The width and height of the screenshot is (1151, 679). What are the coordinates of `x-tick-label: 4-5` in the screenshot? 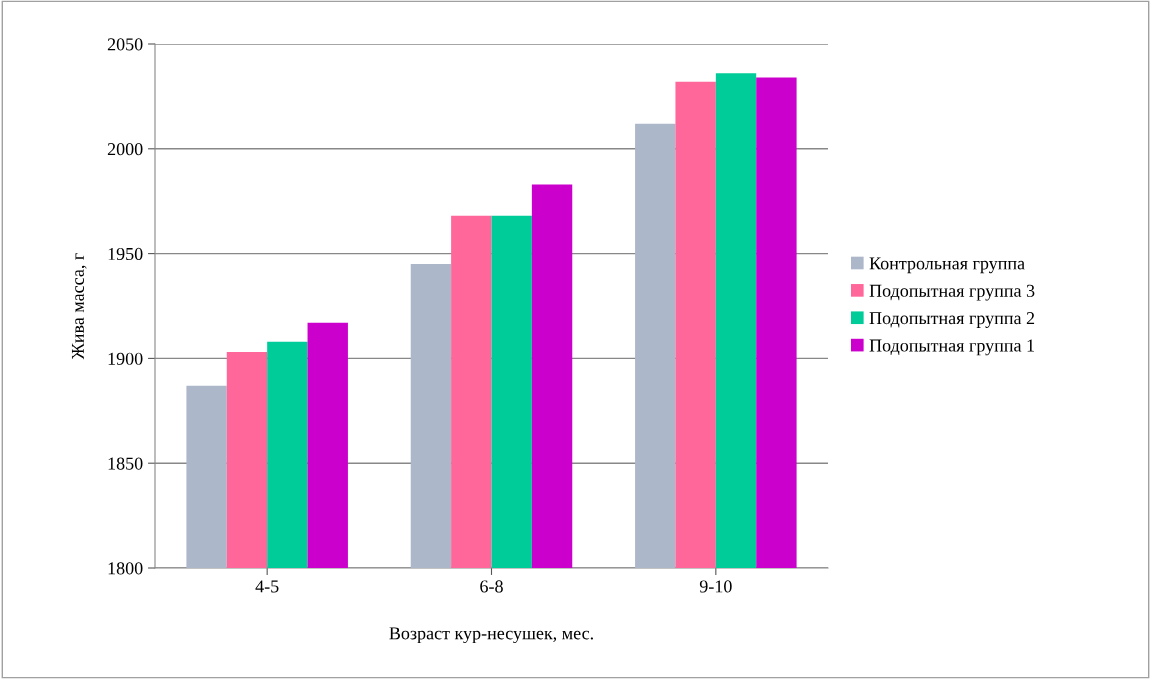 It's located at (267, 586).